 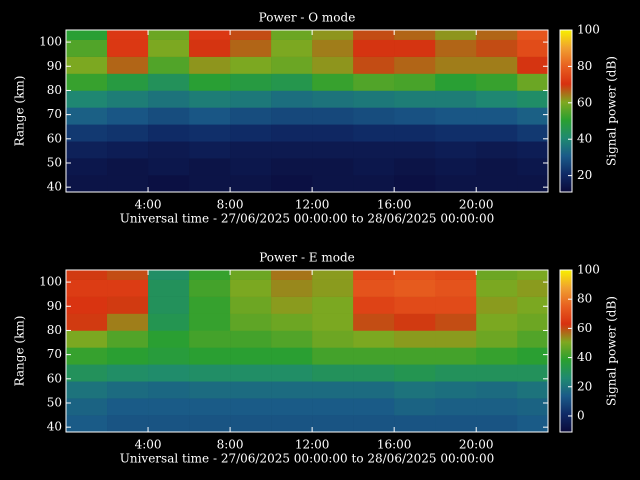 What do you see at coordinates (54, 187) in the screenshot?
I see `y-tick-label: 40` at bounding box center [54, 187].